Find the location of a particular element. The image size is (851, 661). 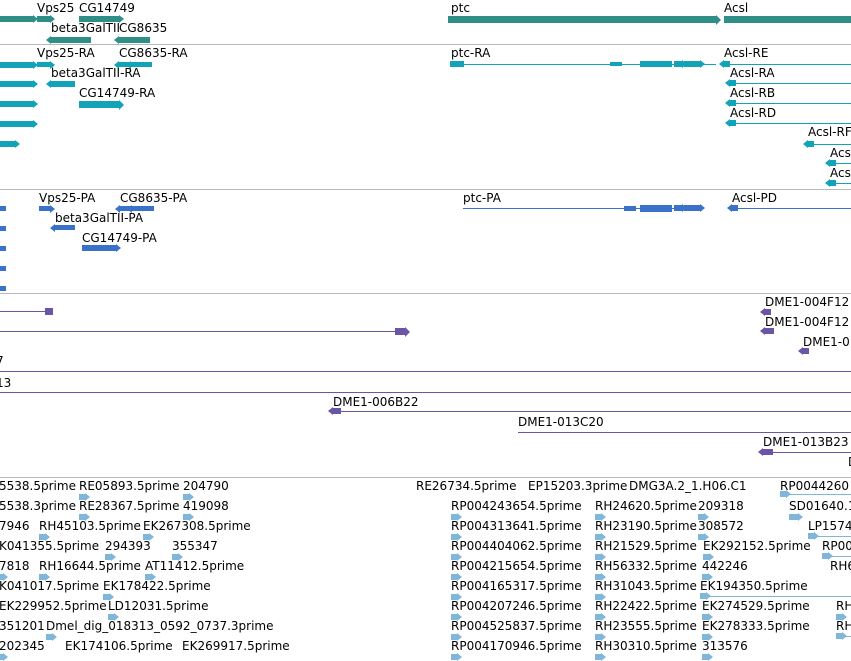

feature-label: EK194350.5prime is located at coordinates (754, 586).